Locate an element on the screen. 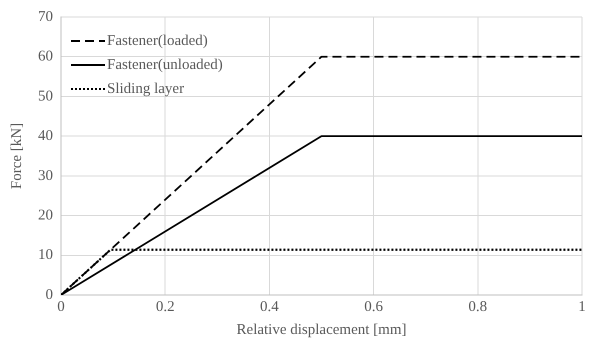 The image size is (600, 343). legend-label: Sliding layer is located at coordinates (145, 88).